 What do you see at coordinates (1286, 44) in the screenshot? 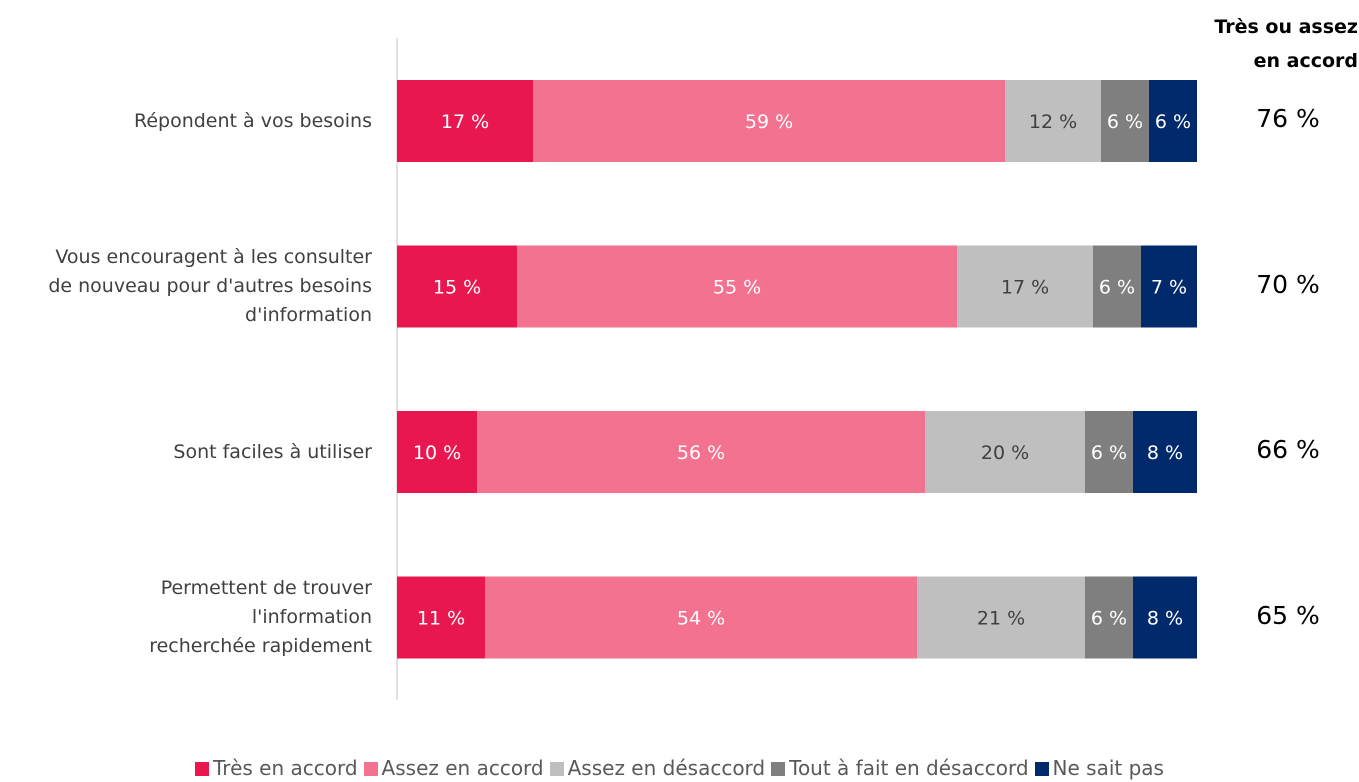
I see `totals-header: Très ou assez en accord` at bounding box center [1286, 44].